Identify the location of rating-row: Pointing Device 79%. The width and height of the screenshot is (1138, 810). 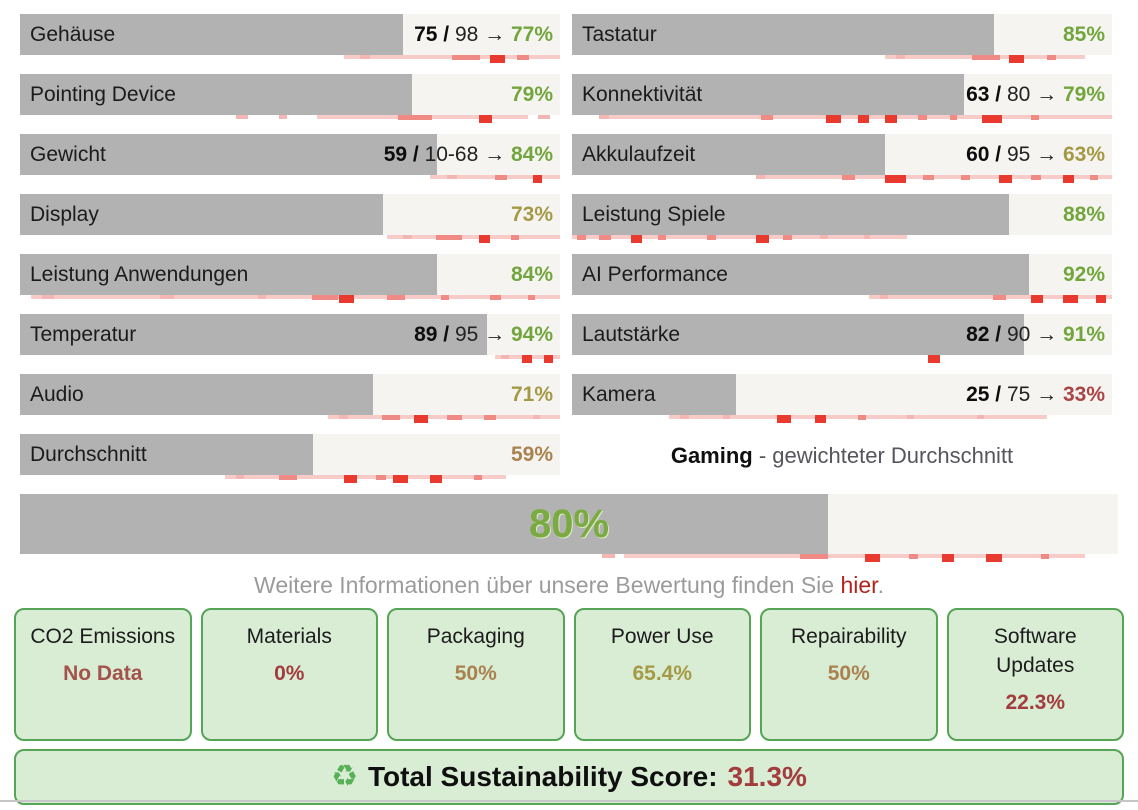
(290, 99).